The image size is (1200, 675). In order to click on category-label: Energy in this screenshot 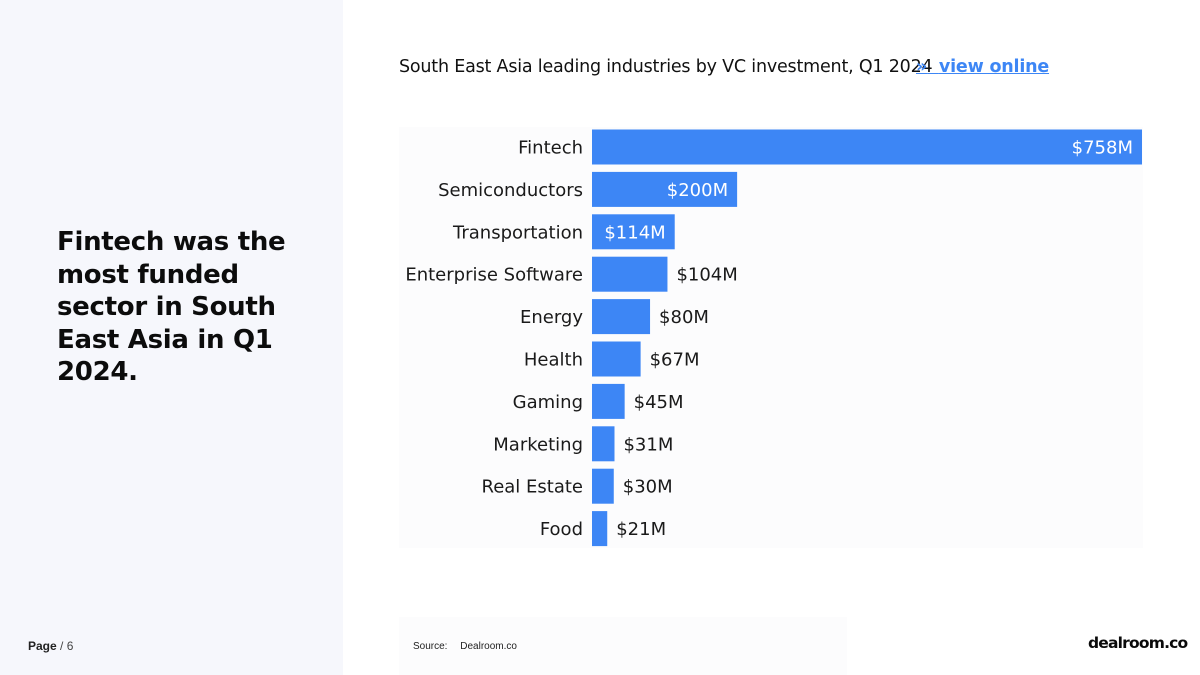, I will do `click(551, 317)`.